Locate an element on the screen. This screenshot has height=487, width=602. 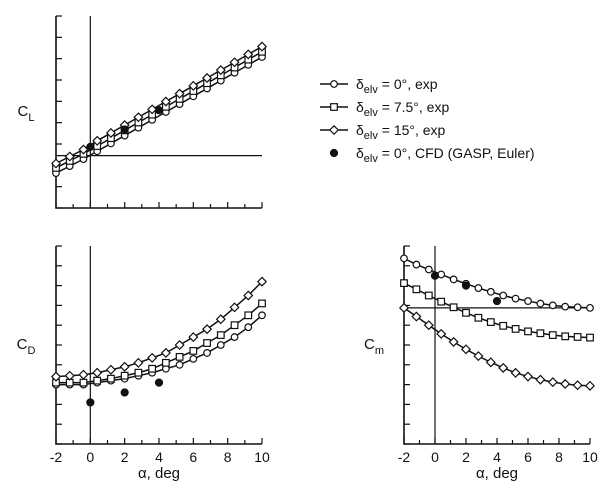
y-axis-title: CD is located at coordinates (26, 346).